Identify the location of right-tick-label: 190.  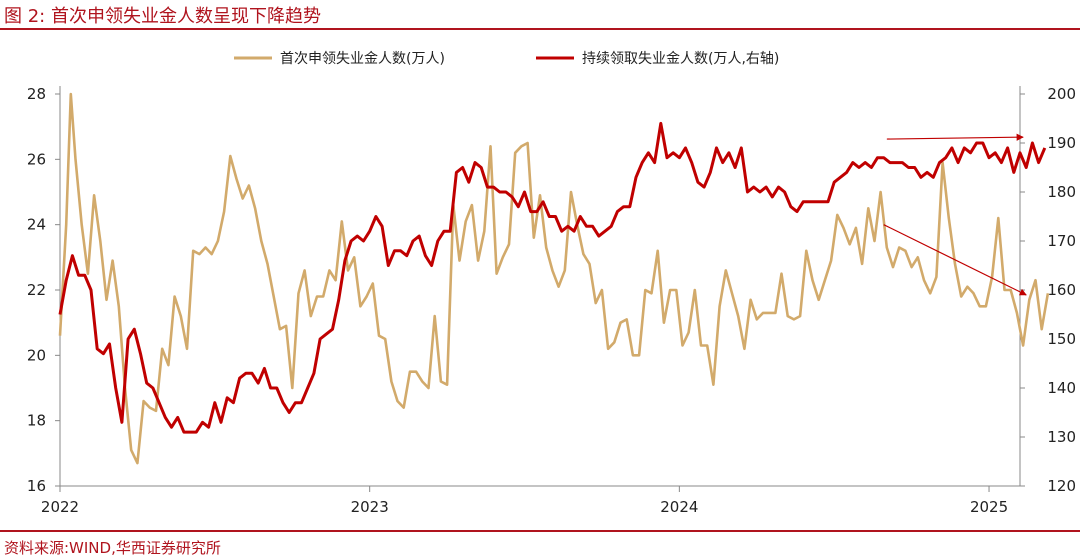
(1061, 143).